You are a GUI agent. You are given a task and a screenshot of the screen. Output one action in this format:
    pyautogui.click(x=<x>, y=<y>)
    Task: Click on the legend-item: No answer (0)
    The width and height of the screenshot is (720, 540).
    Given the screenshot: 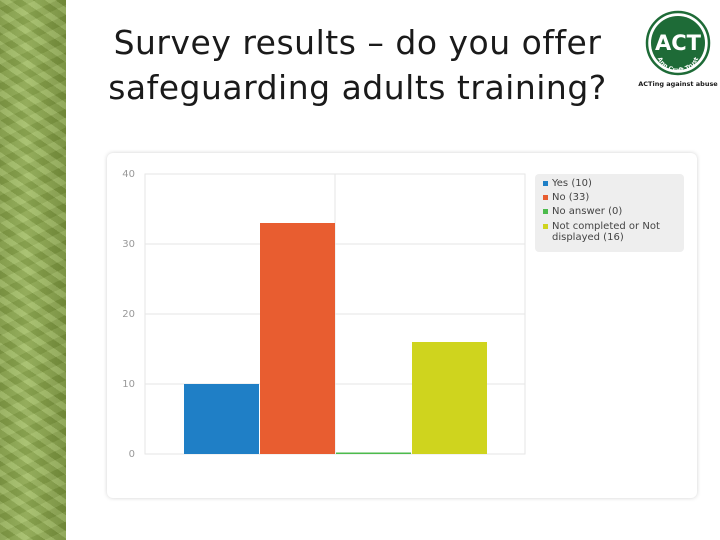 What is the action you would take?
    pyautogui.click(x=611, y=211)
    